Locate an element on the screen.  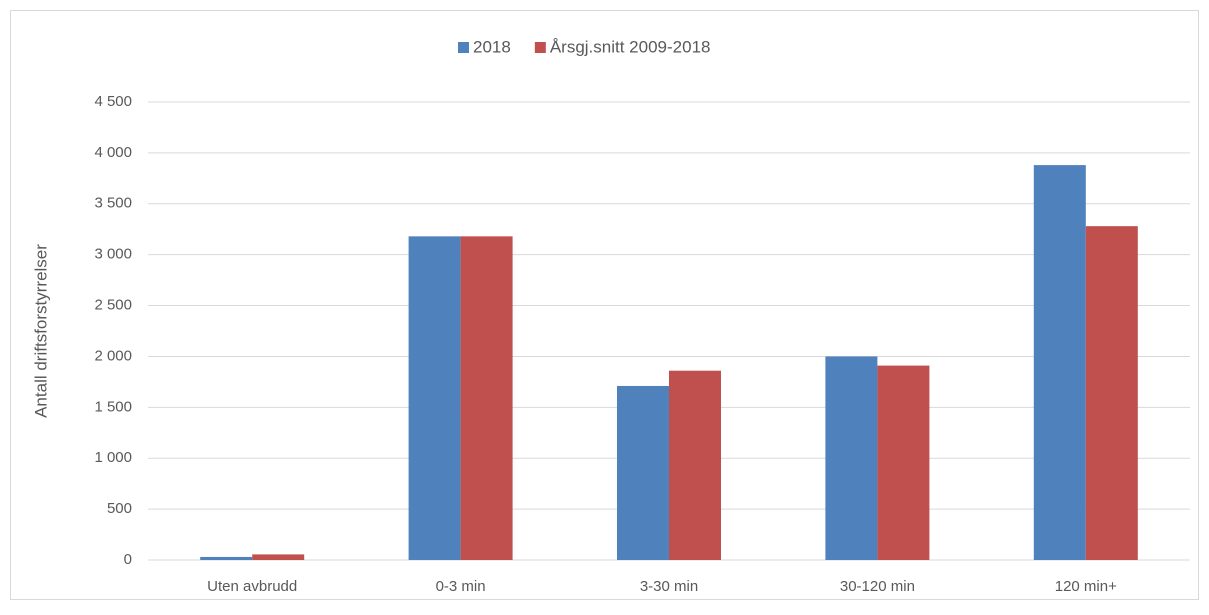
y-tick-label: 2 000 is located at coordinates (113, 355).